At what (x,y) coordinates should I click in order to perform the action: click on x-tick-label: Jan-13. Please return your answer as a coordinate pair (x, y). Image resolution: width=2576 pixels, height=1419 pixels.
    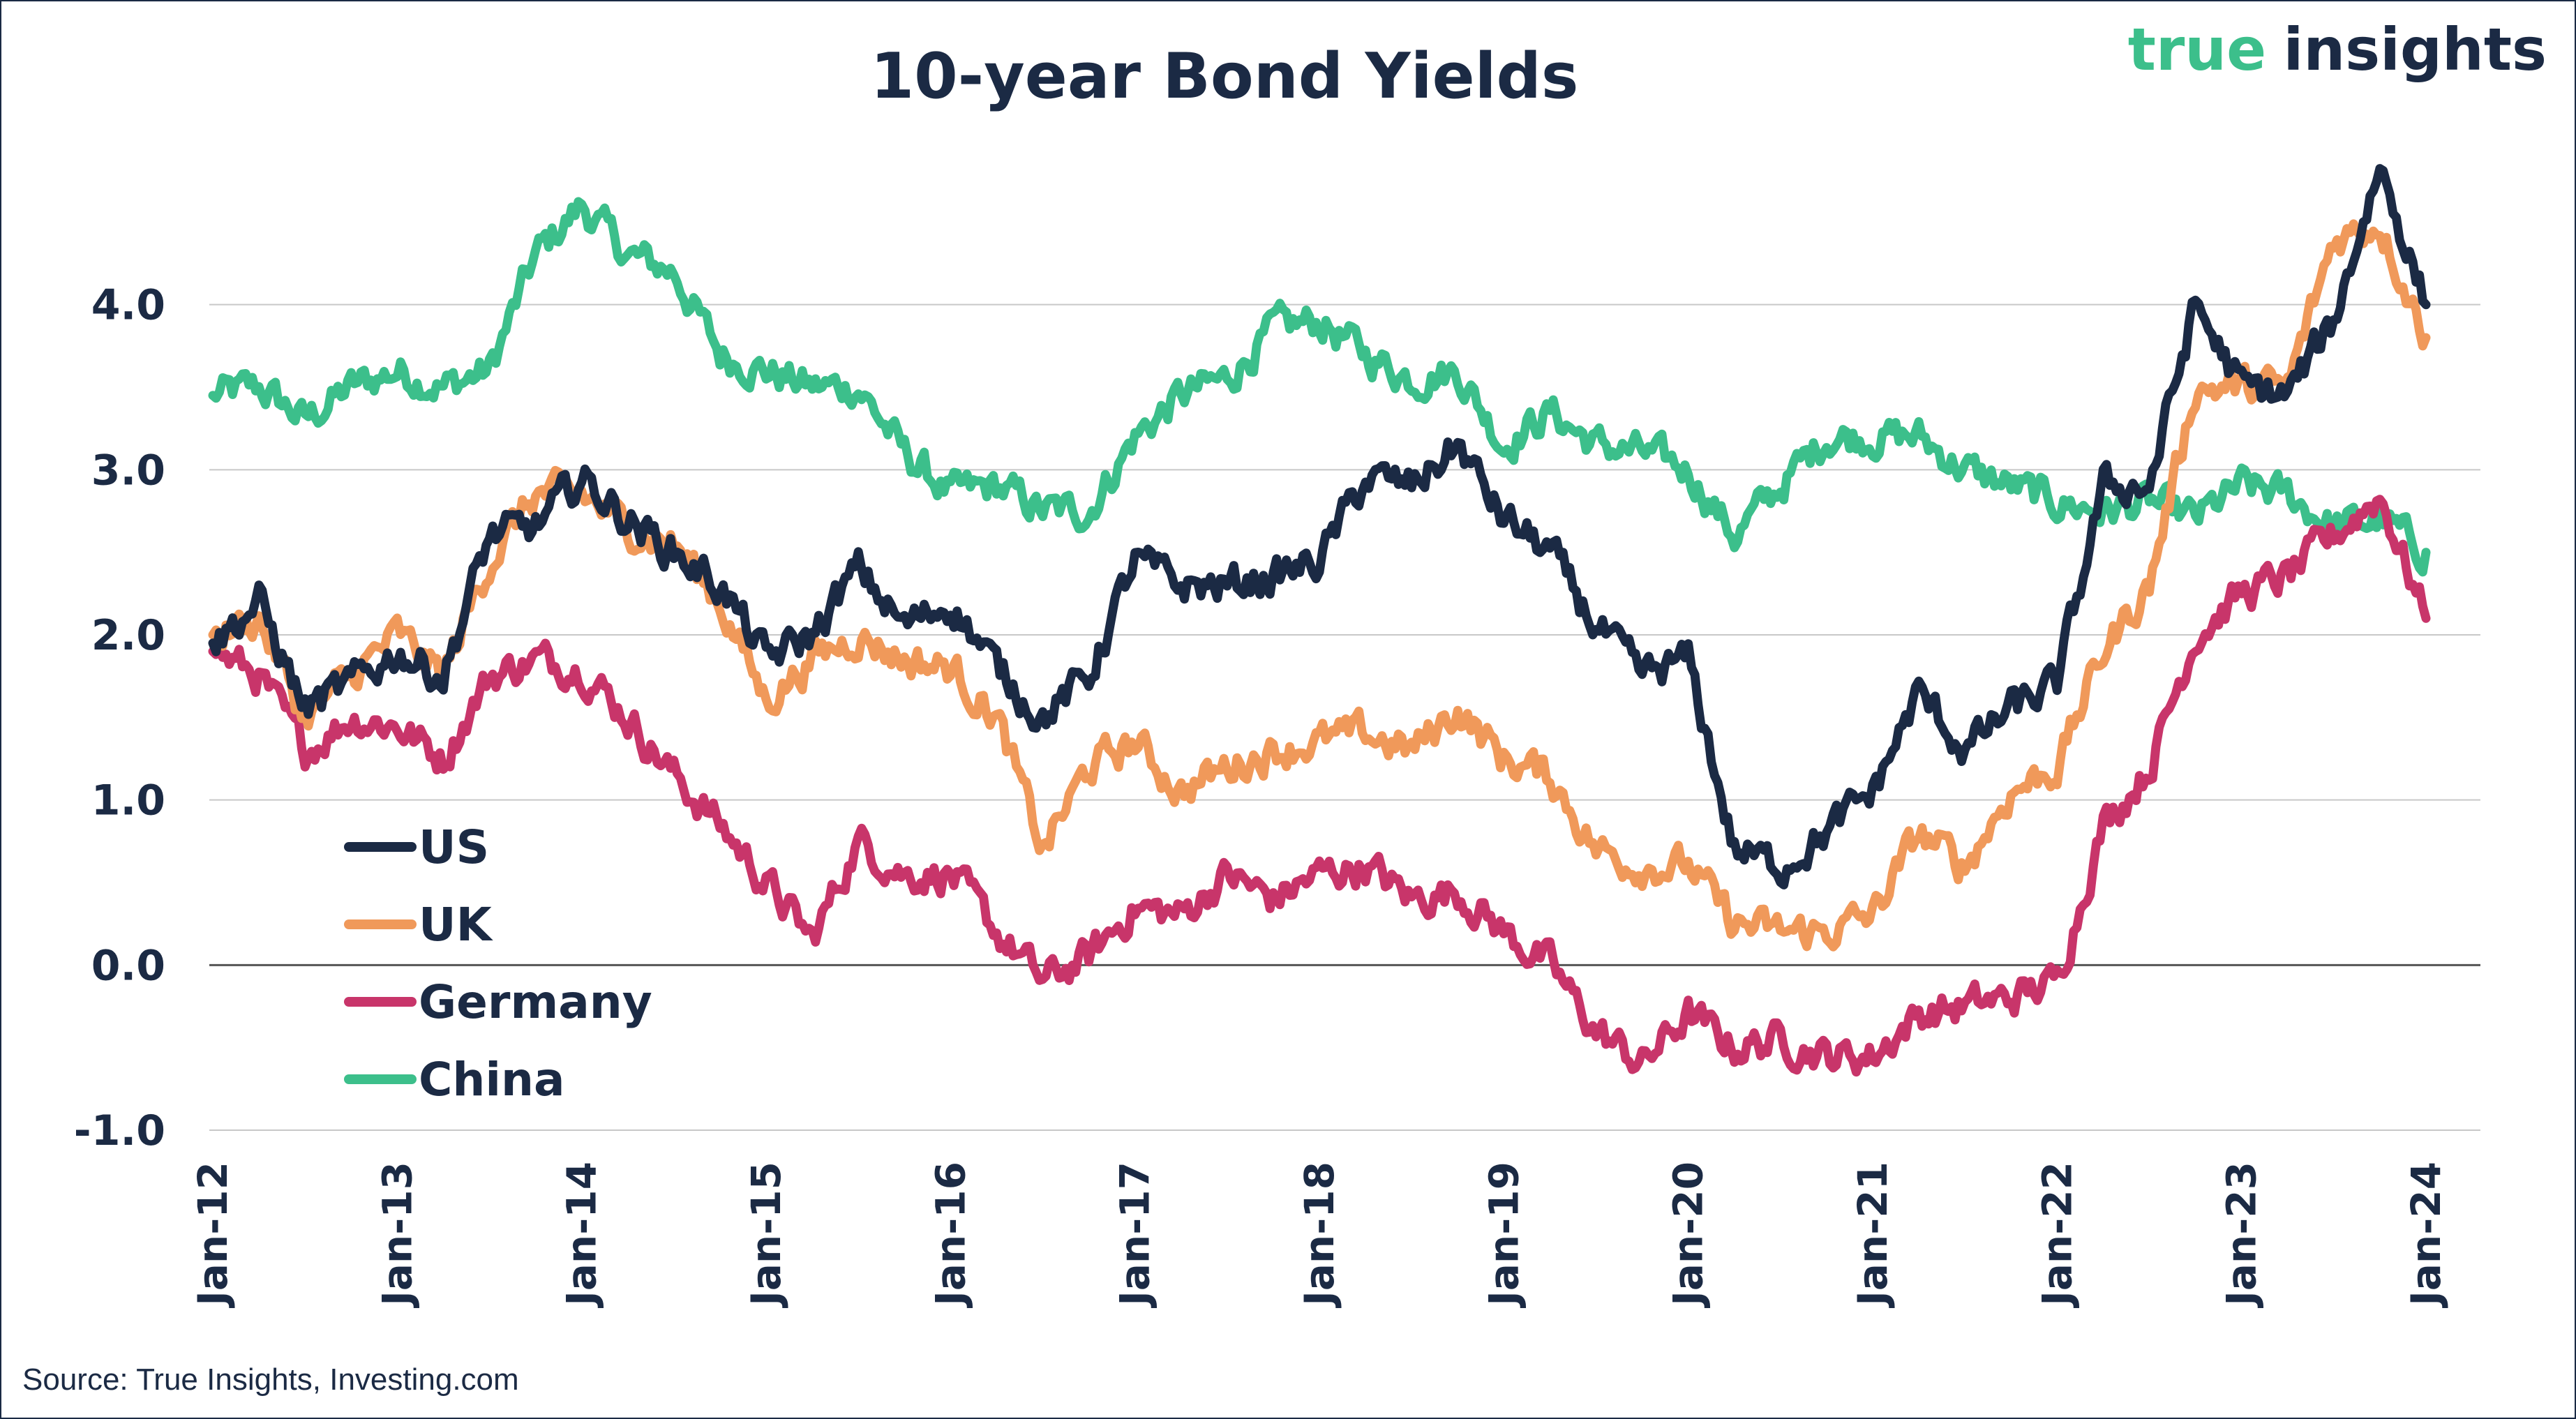
    Looking at the image, I should click on (397, 1235).